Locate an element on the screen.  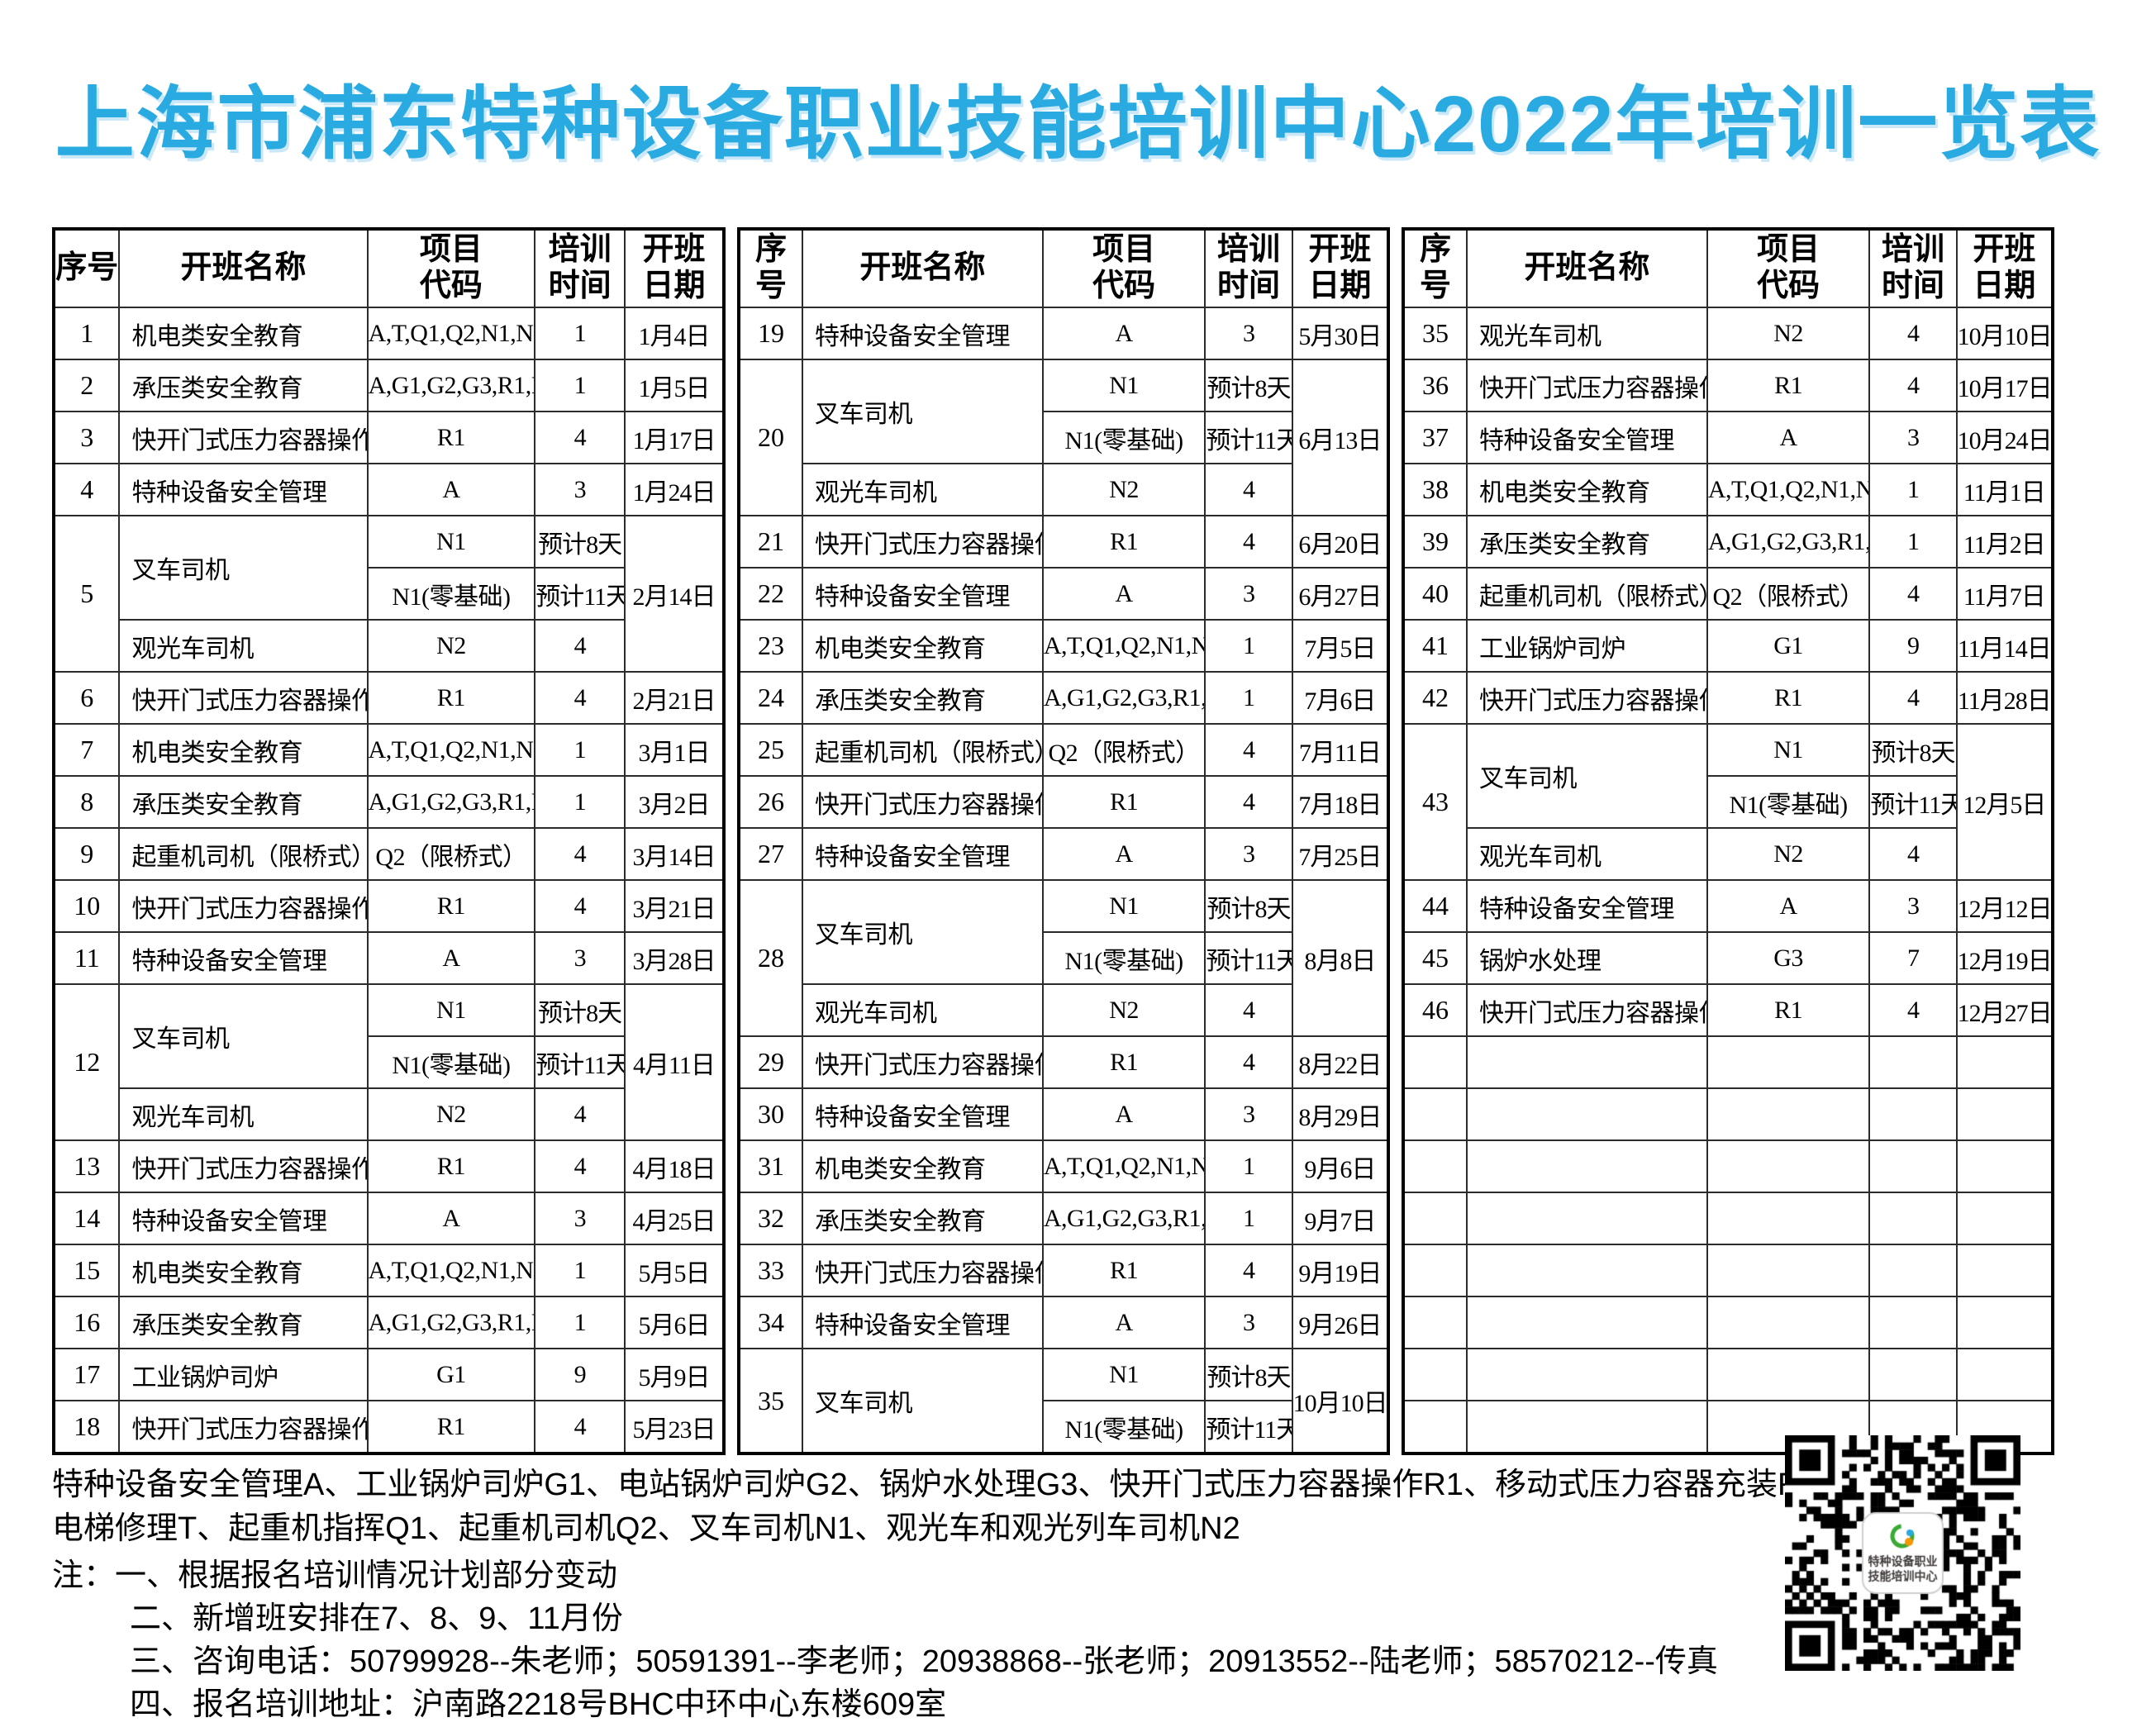
table-row: 20 叉车司机 N1 预计8天 6月13日 is located at coordinates (1063, 437).